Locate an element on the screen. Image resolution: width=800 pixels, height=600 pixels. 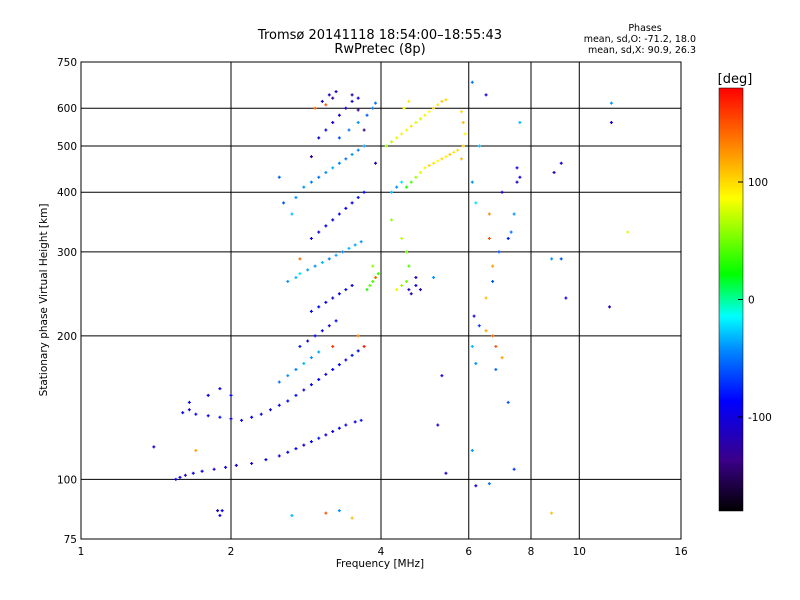
x-axis-ticks: 1 2 4 6 8 10 16 is located at coordinates (383, 552).